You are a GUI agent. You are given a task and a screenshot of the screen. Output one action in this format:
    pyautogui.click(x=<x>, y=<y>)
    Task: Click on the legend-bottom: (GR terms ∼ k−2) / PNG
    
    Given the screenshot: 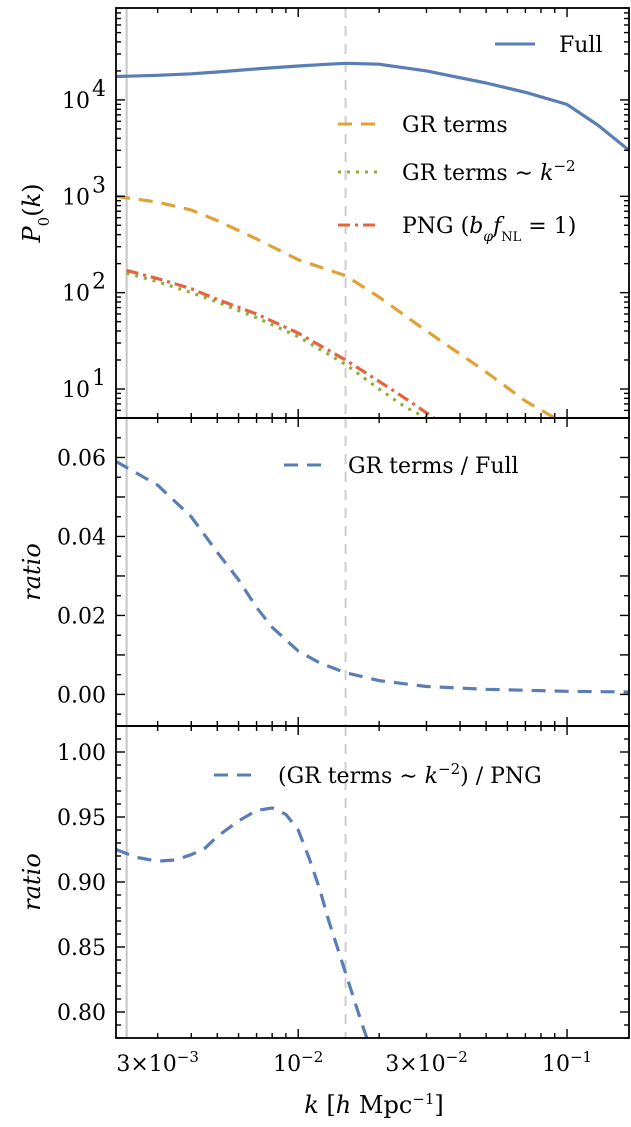 What is the action you would take?
    pyautogui.click(x=378, y=774)
    